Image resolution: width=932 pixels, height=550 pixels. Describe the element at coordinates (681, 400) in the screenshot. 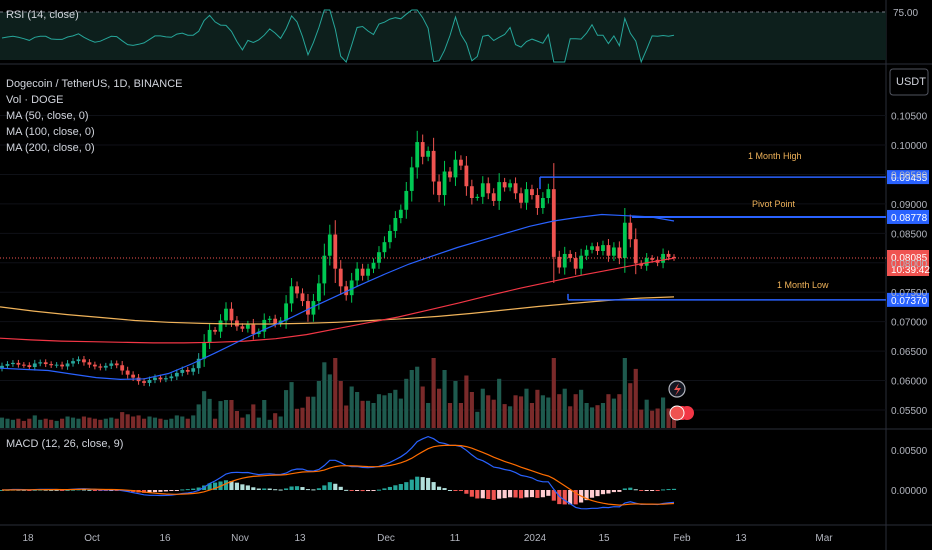

I see `event-icons` at that location.